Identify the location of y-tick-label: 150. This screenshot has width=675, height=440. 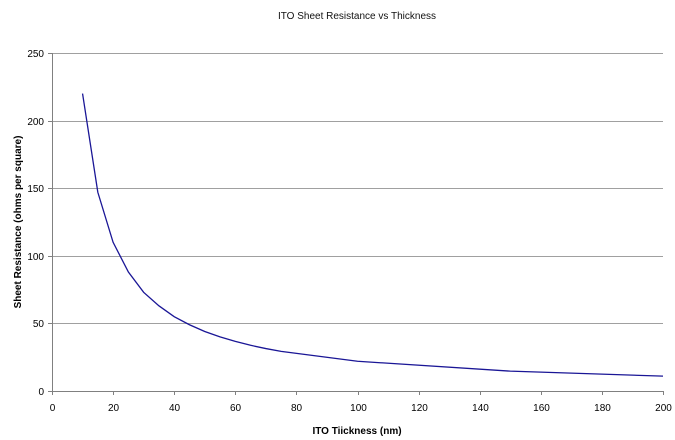
(35, 189).